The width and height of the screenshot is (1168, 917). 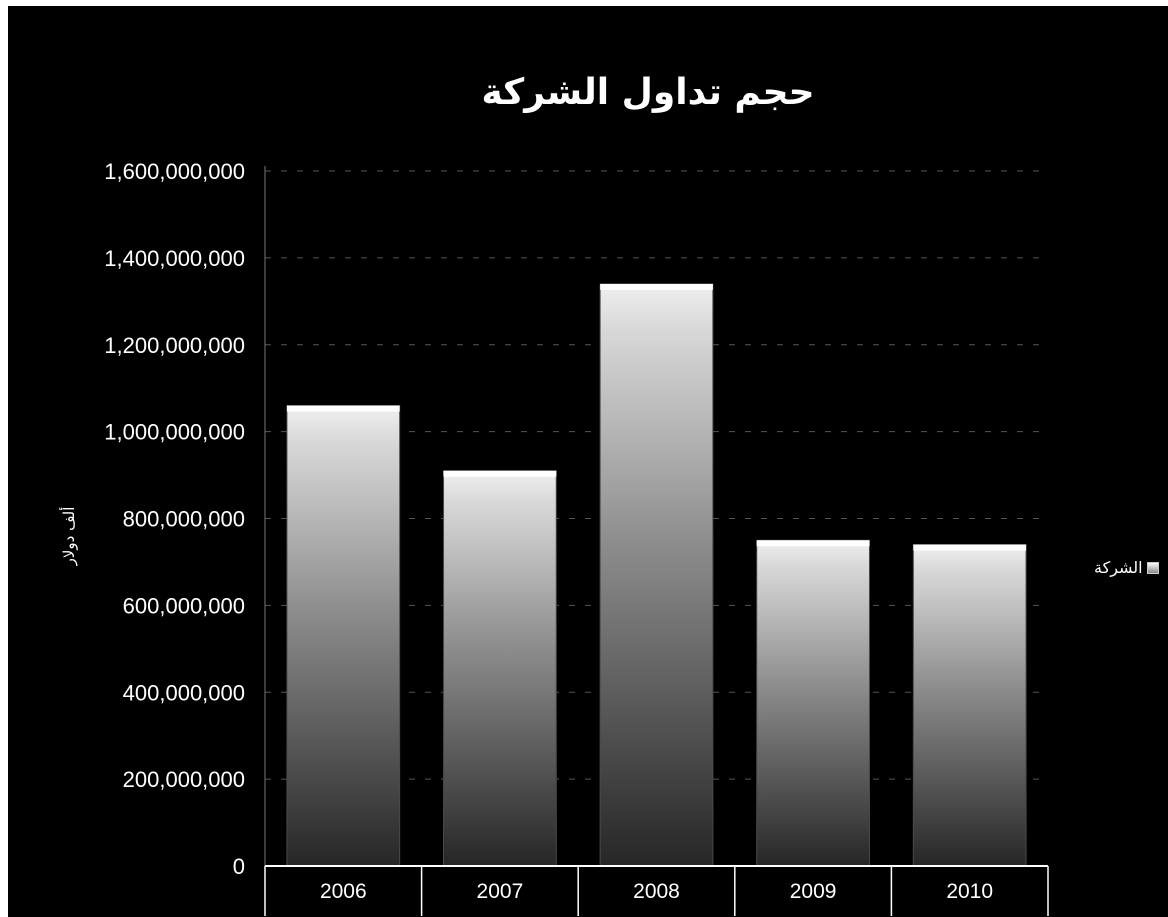 What do you see at coordinates (500, 891) in the screenshot?
I see `x-tick-label: 2007` at bounding box center [500, 891].